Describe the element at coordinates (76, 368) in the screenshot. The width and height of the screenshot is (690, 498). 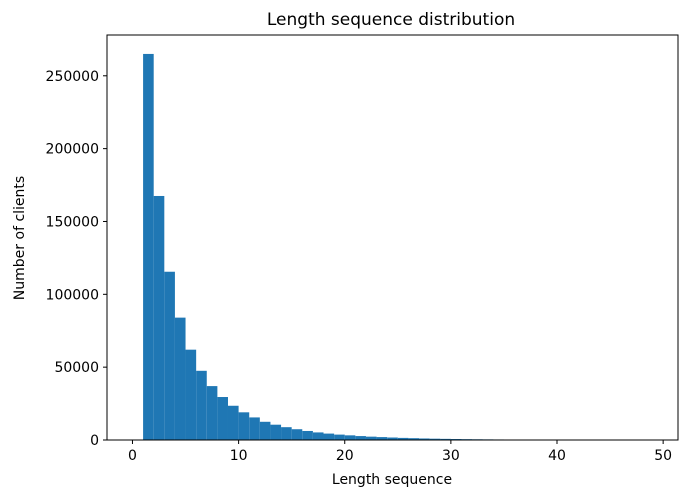
I see `y-tick-label: 50000` at that location.